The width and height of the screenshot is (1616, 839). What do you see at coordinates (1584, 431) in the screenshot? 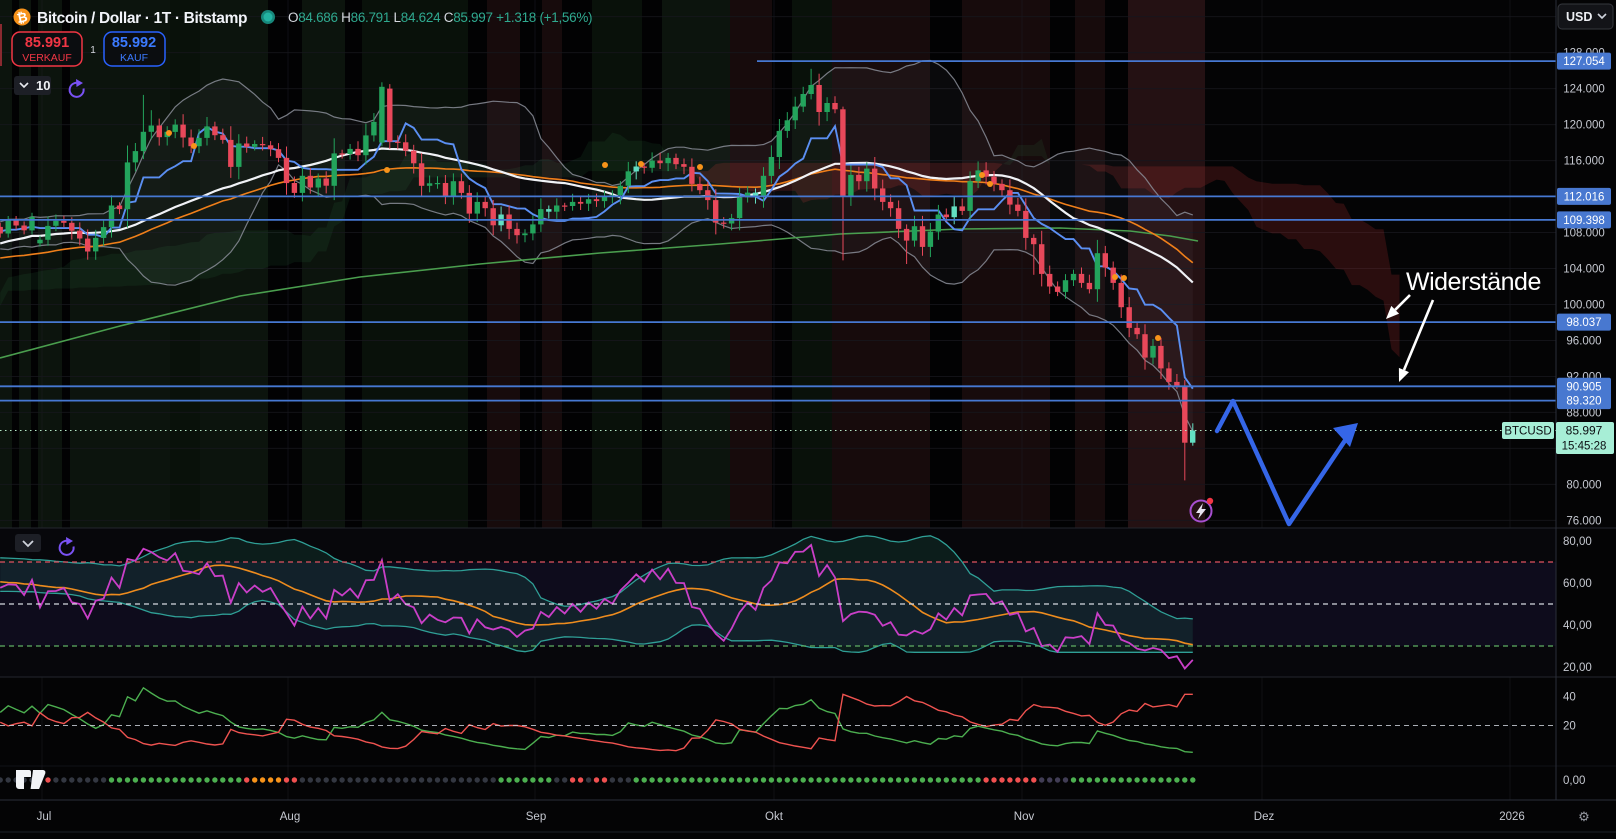
I see `svg-text: 85.997` at bounding box center [1584, 431].